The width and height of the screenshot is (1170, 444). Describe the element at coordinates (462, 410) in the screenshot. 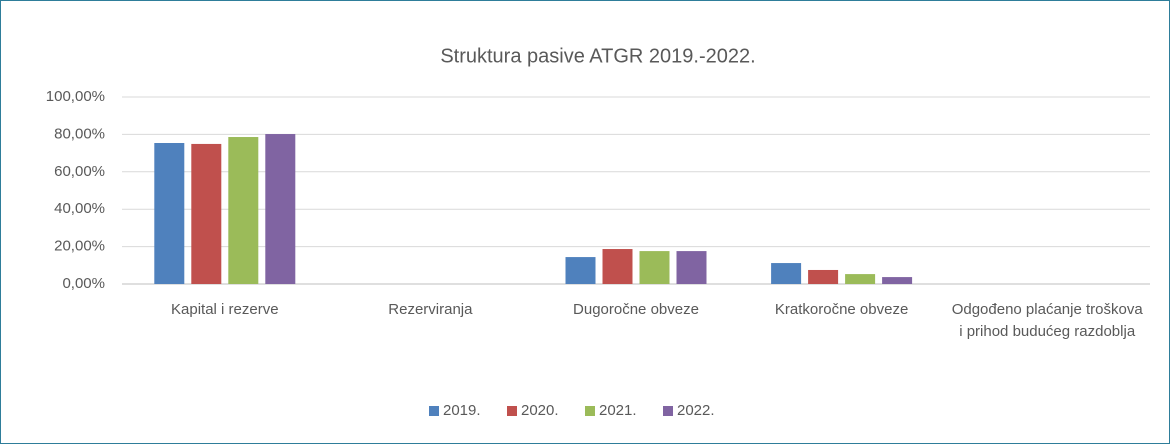

I see `legend-label: 2019.` at that location.